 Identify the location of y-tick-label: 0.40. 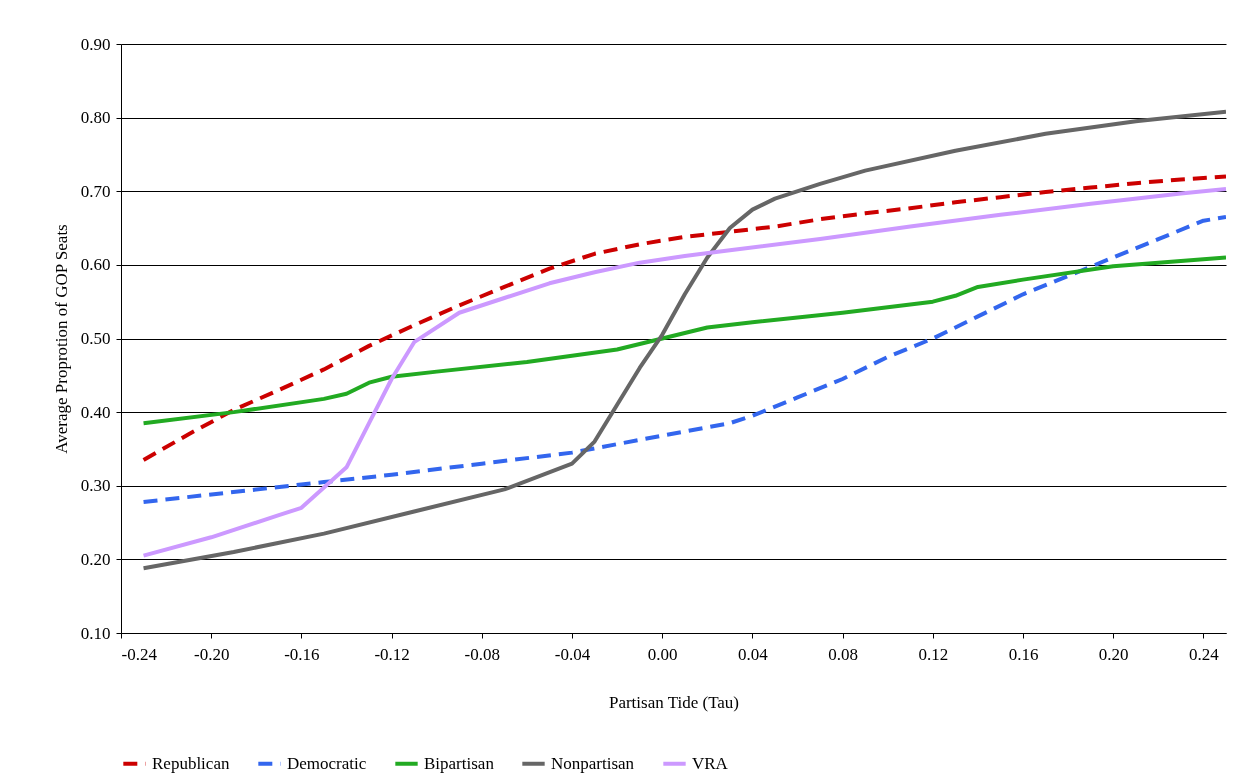
(95, 412).